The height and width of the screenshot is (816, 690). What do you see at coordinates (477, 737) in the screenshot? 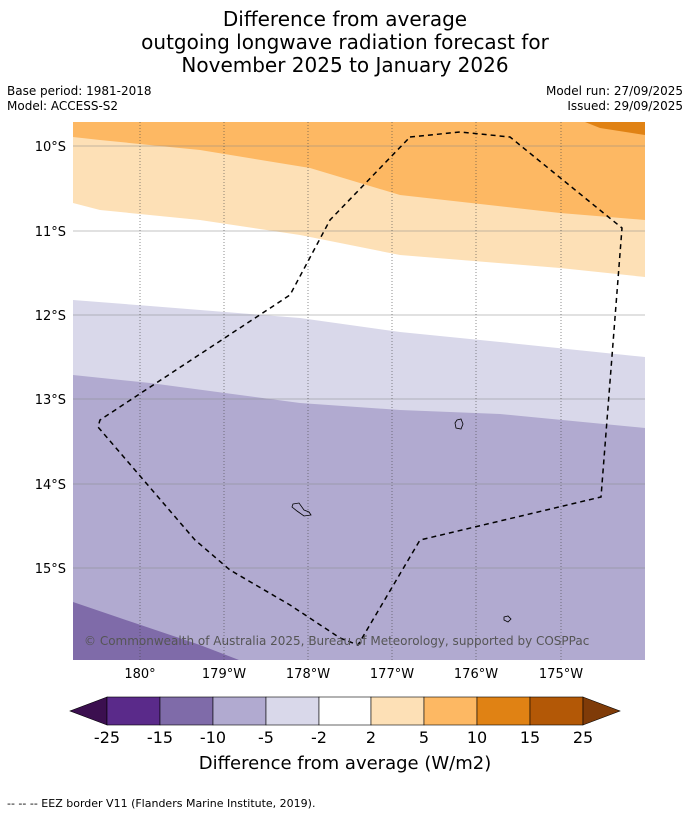
I see `colorbar-tick-label: 10` at bounding box center [477, 737].